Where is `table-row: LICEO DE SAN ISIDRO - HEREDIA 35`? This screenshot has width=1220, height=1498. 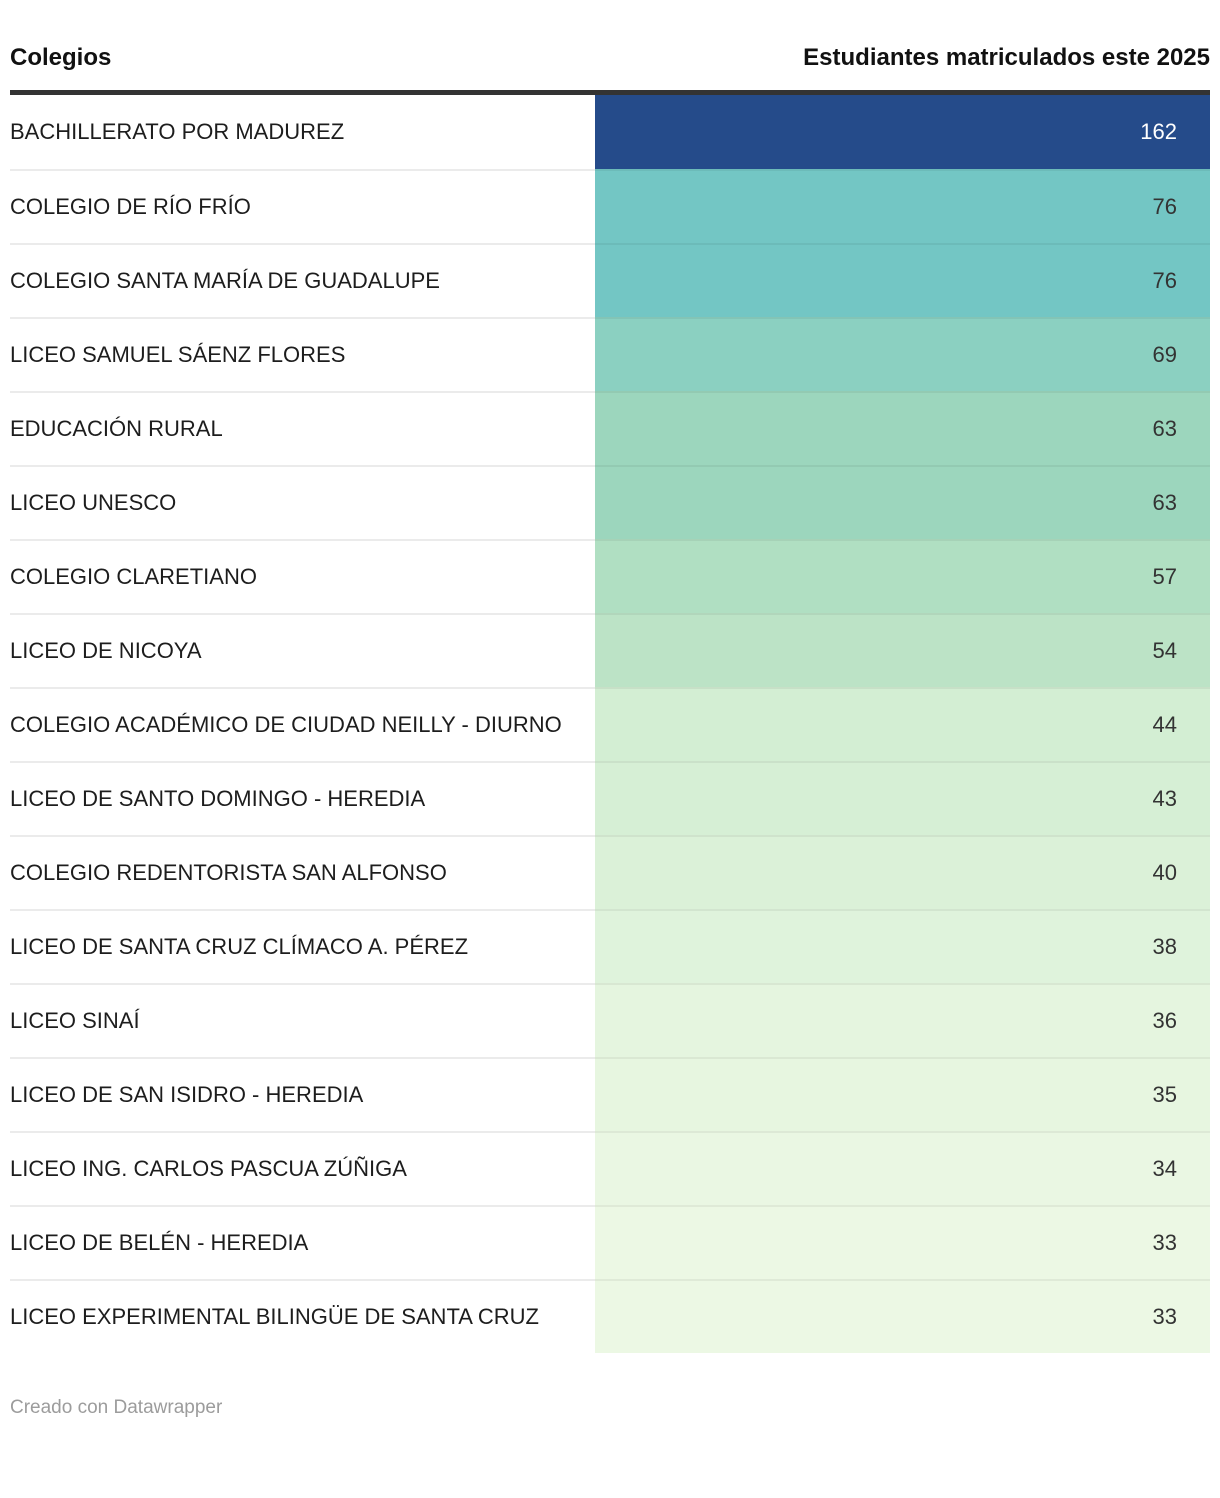 table-row: LICEO DE SAN ISIDRO - HEREDIA 35 is located at coordinates (610, 1094).